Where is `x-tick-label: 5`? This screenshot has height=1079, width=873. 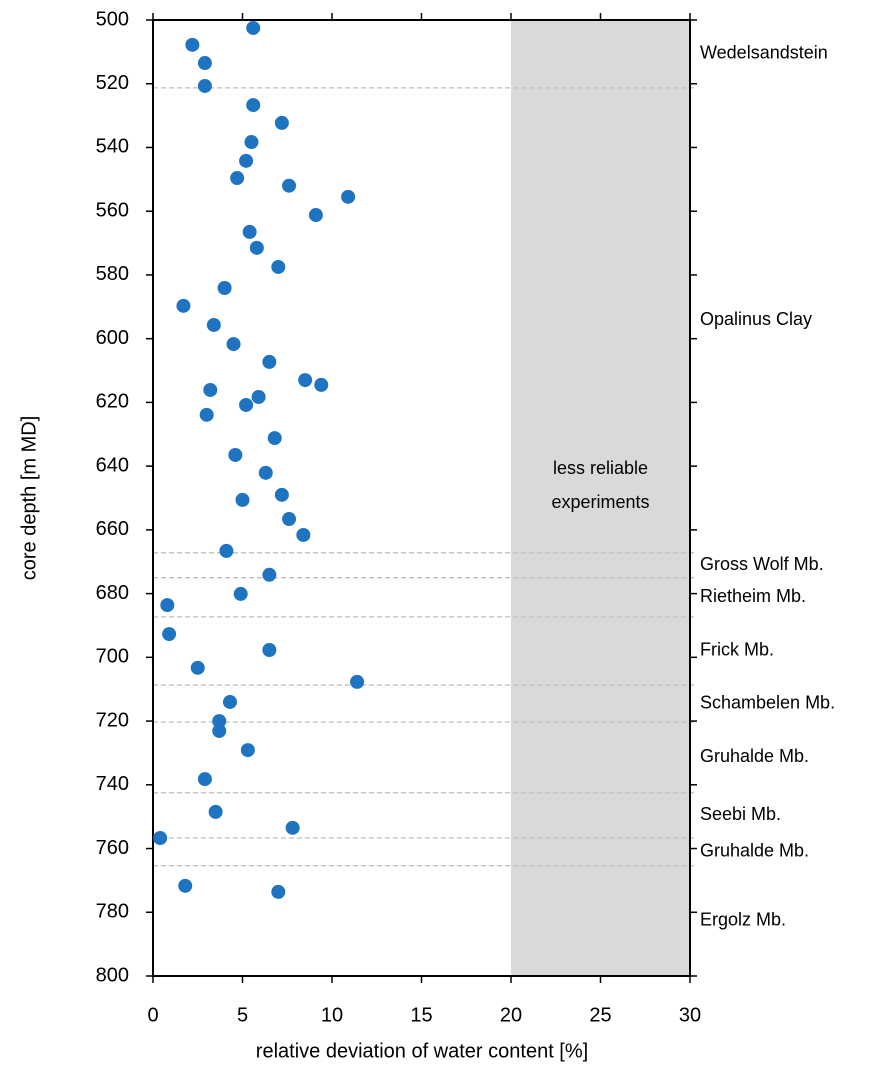 x-tick-label: 5 is located at coordinates (242, 1015).